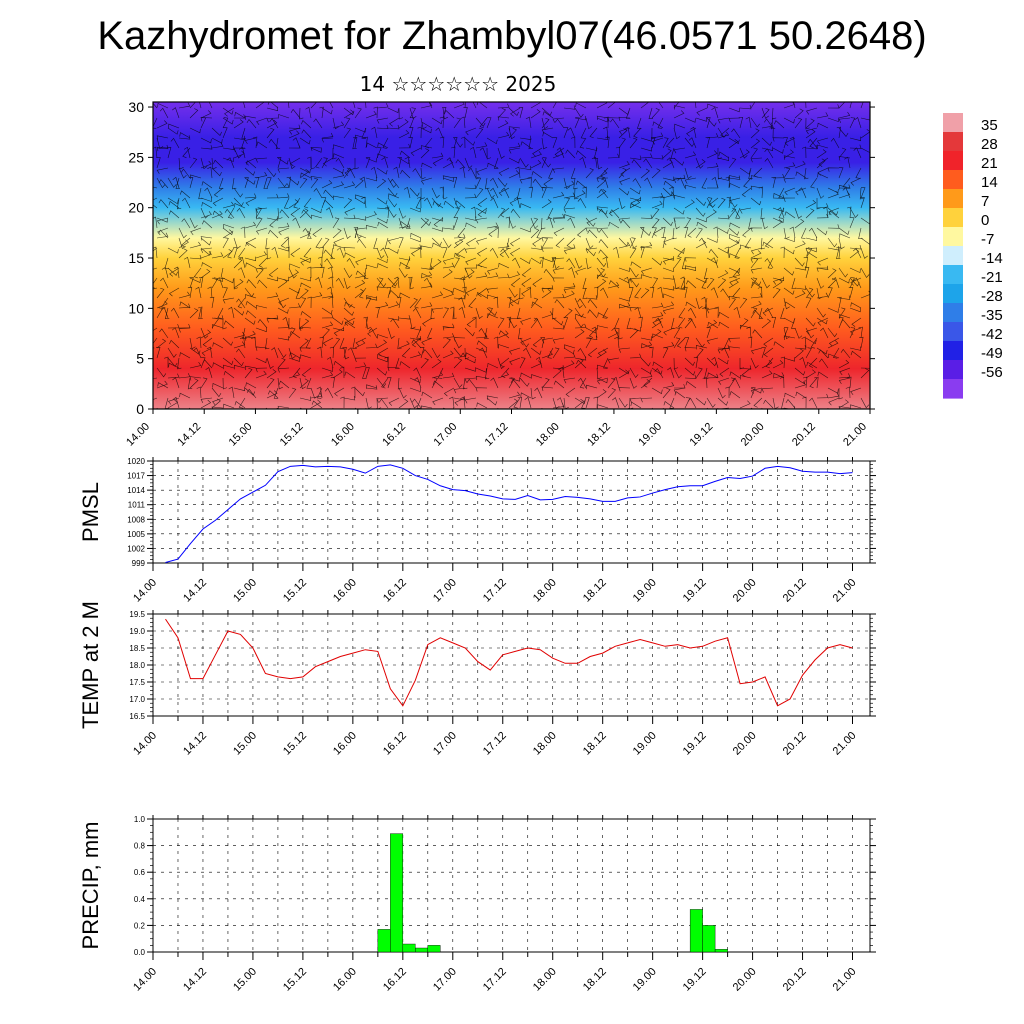  What do you see at coordinates (422, 950) in the screenshot?
I see `precip-bar` at bounding box center [422, 950].